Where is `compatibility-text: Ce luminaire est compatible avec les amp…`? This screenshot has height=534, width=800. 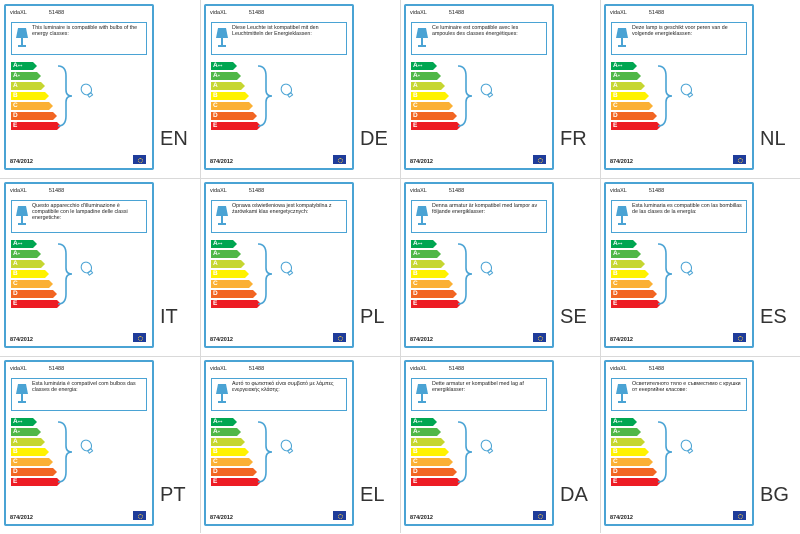
compatibility-text: Ce luminaire est compatible avec les amp… is located at coordinates (475, 31).